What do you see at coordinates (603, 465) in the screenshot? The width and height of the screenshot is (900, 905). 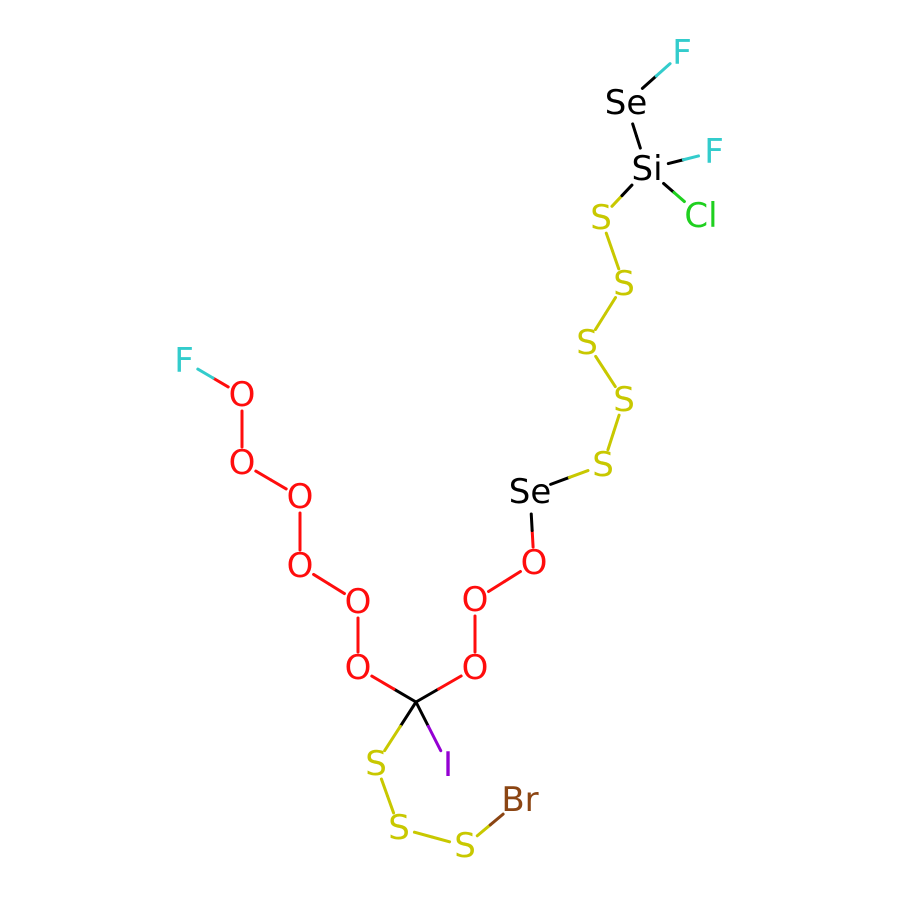 I see `atom-label-s1: S` at bounding box center [603, 465].